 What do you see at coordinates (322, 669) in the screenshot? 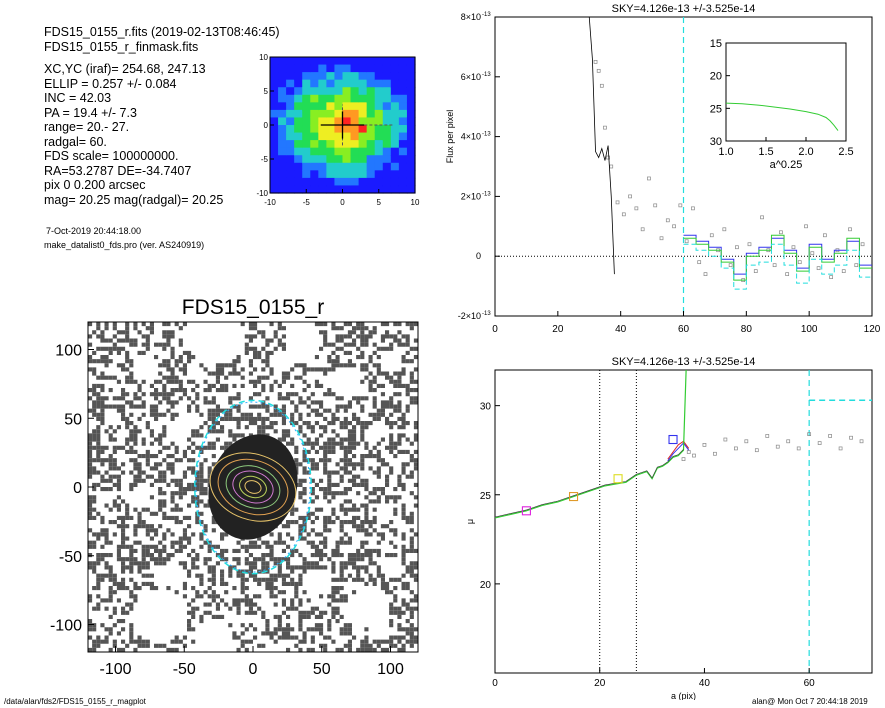
I see `x-tick-label: 50` at bounding box center [322, 669].